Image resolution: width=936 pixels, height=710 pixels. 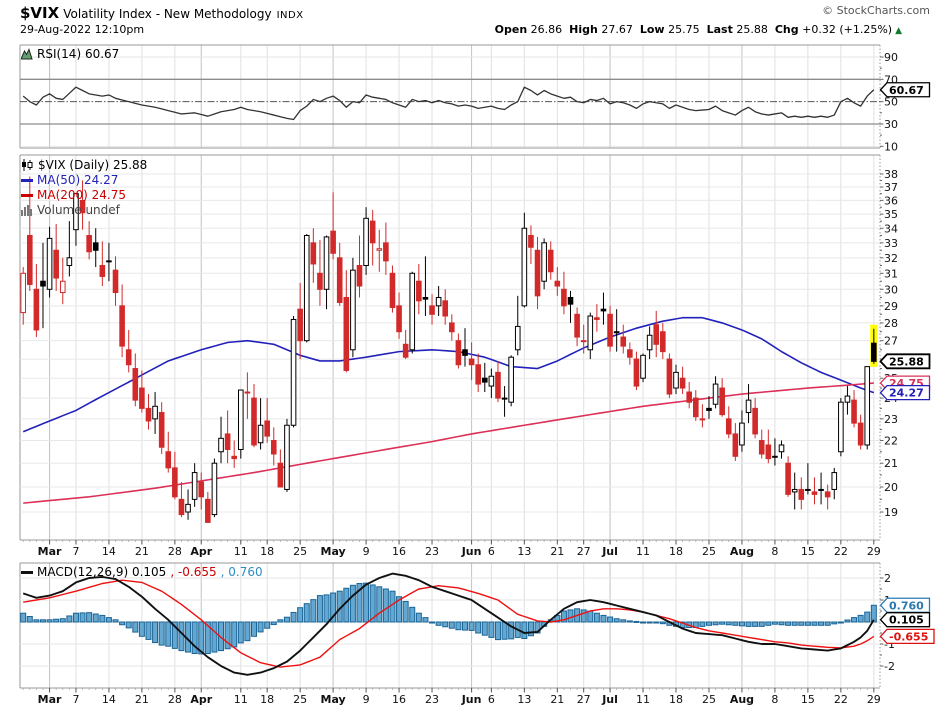 What do you see at coordinates (891, 146) in the screenshot?
I see `svg-text: 10` at bounding box center [891, 146].